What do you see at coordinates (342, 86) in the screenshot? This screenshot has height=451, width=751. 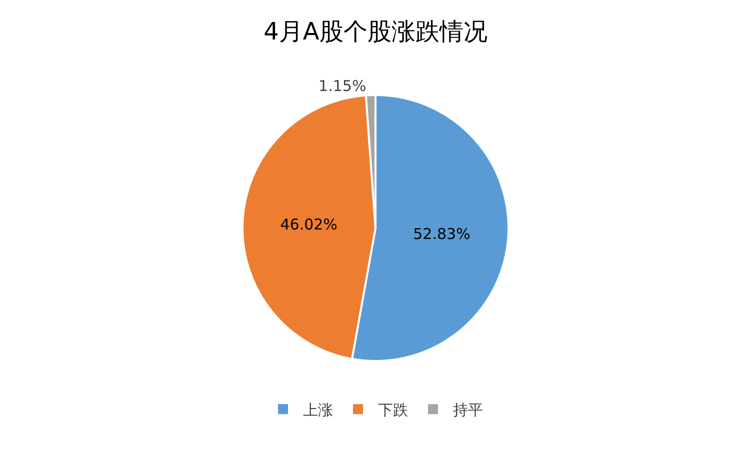 I see `data-label: 1.15%` at bounding box center [342, 86].